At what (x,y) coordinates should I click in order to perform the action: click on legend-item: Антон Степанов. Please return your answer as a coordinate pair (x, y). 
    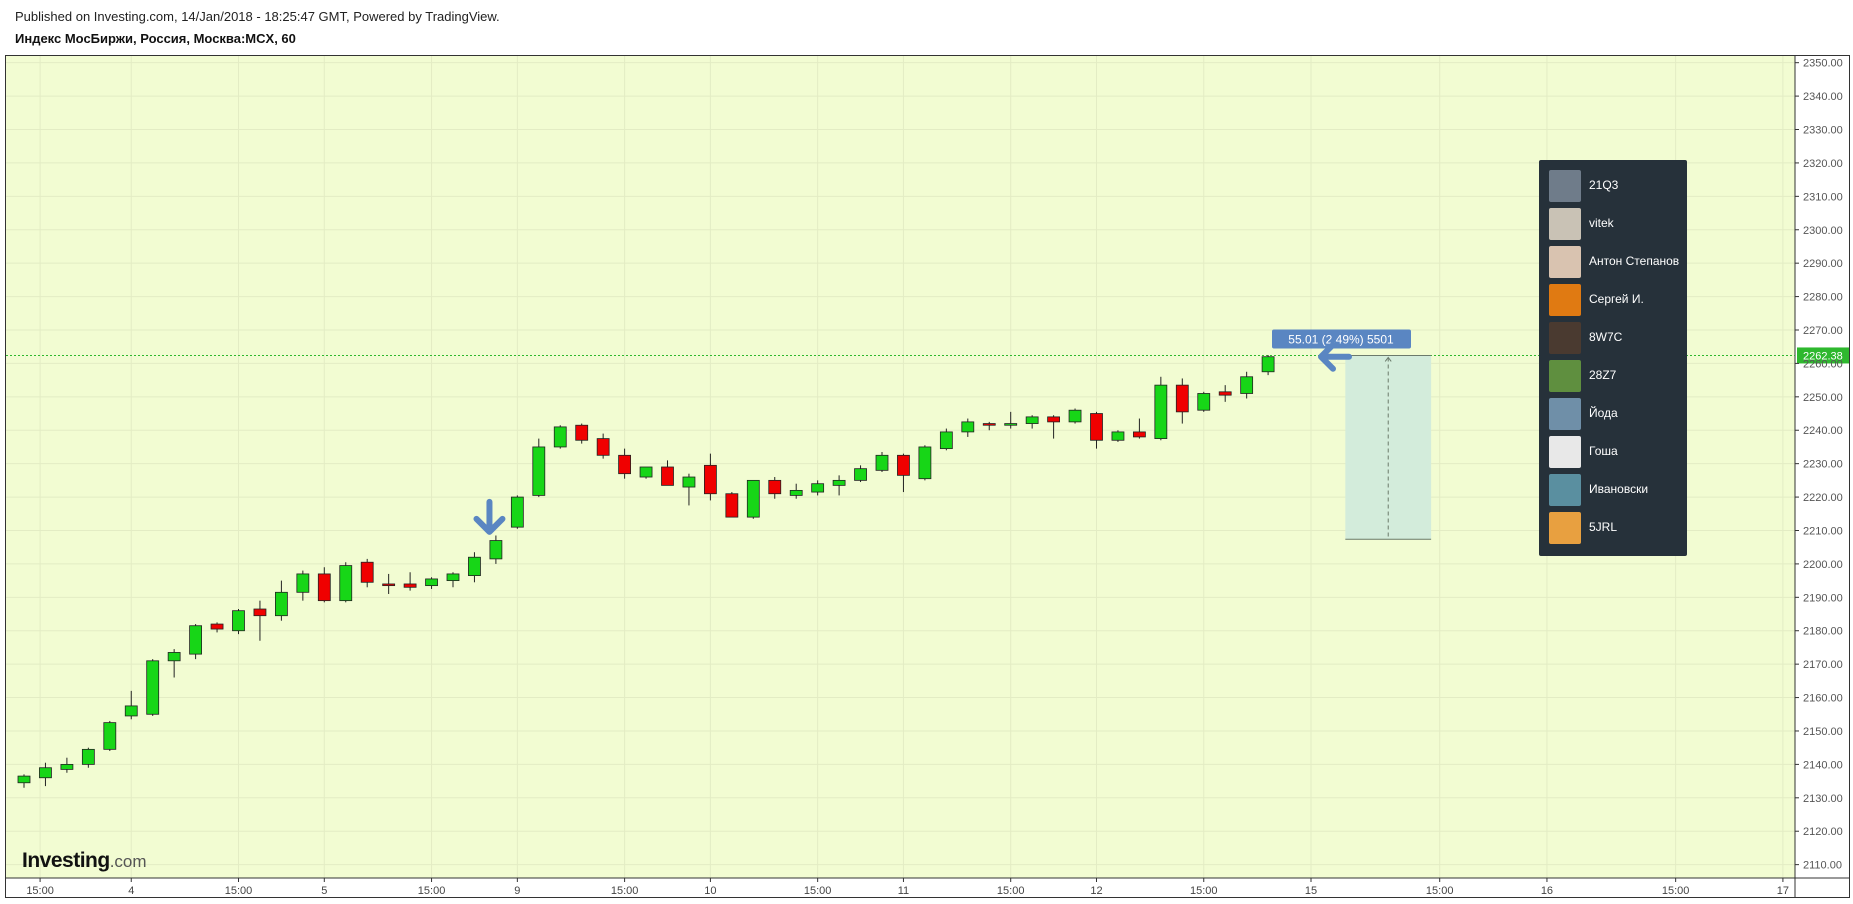
    Looking at the image, I should click on (1617, 262).